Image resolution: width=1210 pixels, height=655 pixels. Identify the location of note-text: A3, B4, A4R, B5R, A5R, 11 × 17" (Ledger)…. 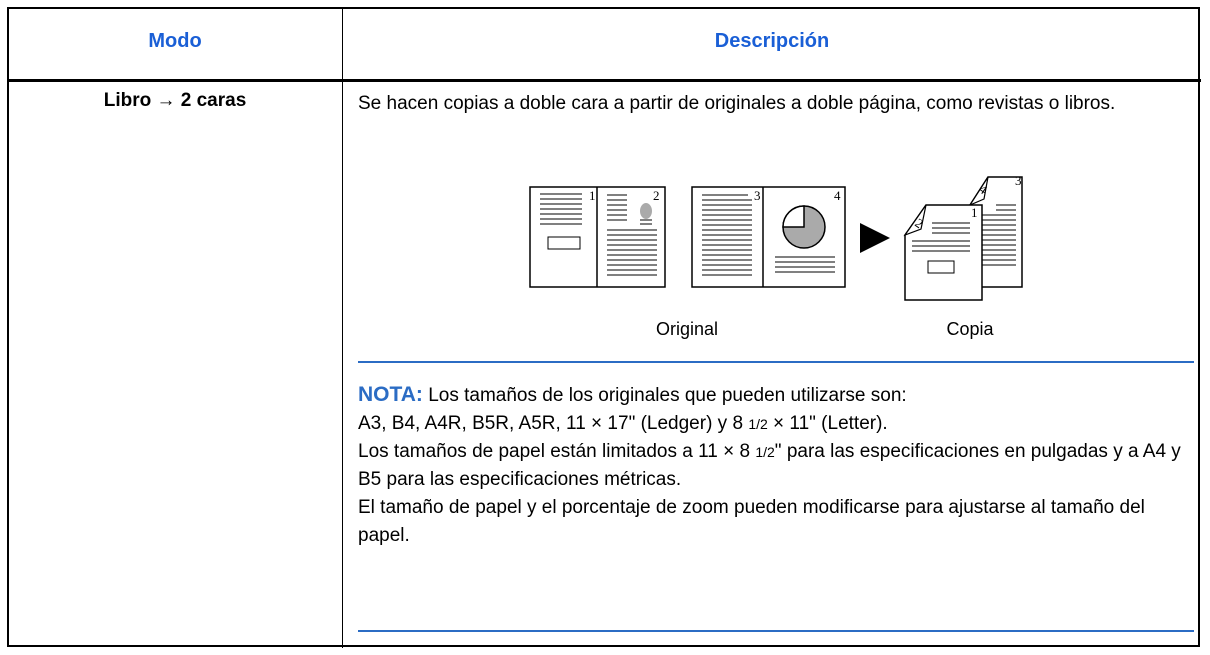
(553, 423).